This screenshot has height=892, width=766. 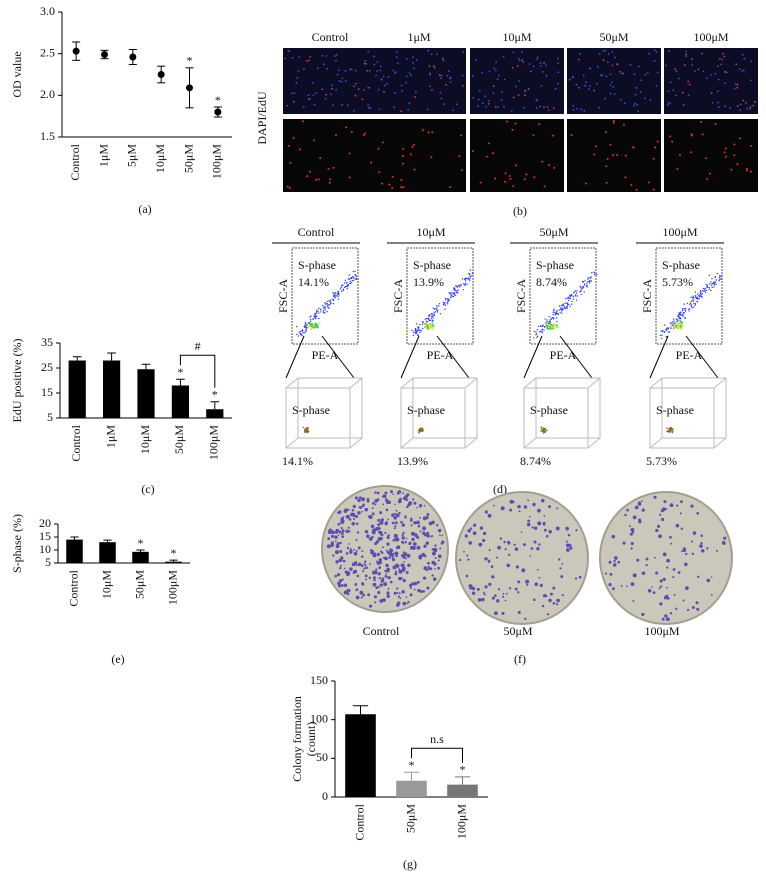 What do you see at coordinates (462, 790) in the screenshot?
I see `bar` at bounding box center [462, 790].